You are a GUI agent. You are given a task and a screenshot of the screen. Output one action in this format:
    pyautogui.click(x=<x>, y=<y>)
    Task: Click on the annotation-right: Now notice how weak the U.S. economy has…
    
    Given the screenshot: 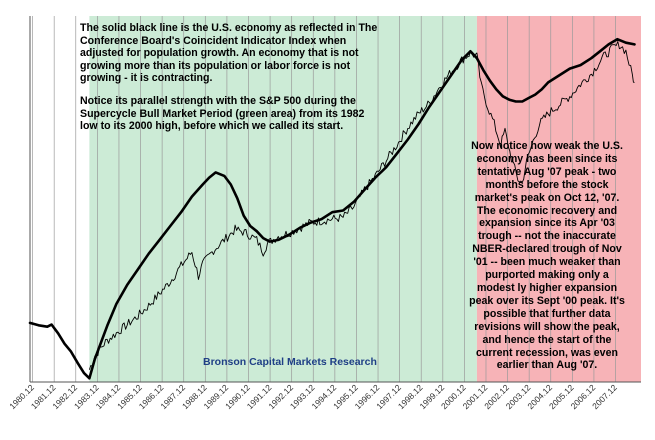 What is the action you would take?
    pyautogui.click(x=547, y=256)
    